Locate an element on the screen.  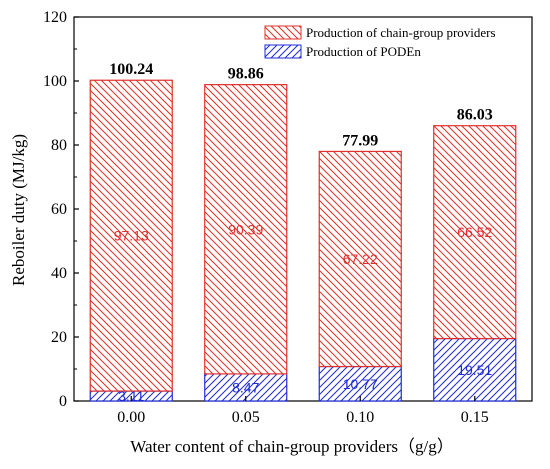
legend-swatch-chain-group-providers is located at coordinates (283, 32).